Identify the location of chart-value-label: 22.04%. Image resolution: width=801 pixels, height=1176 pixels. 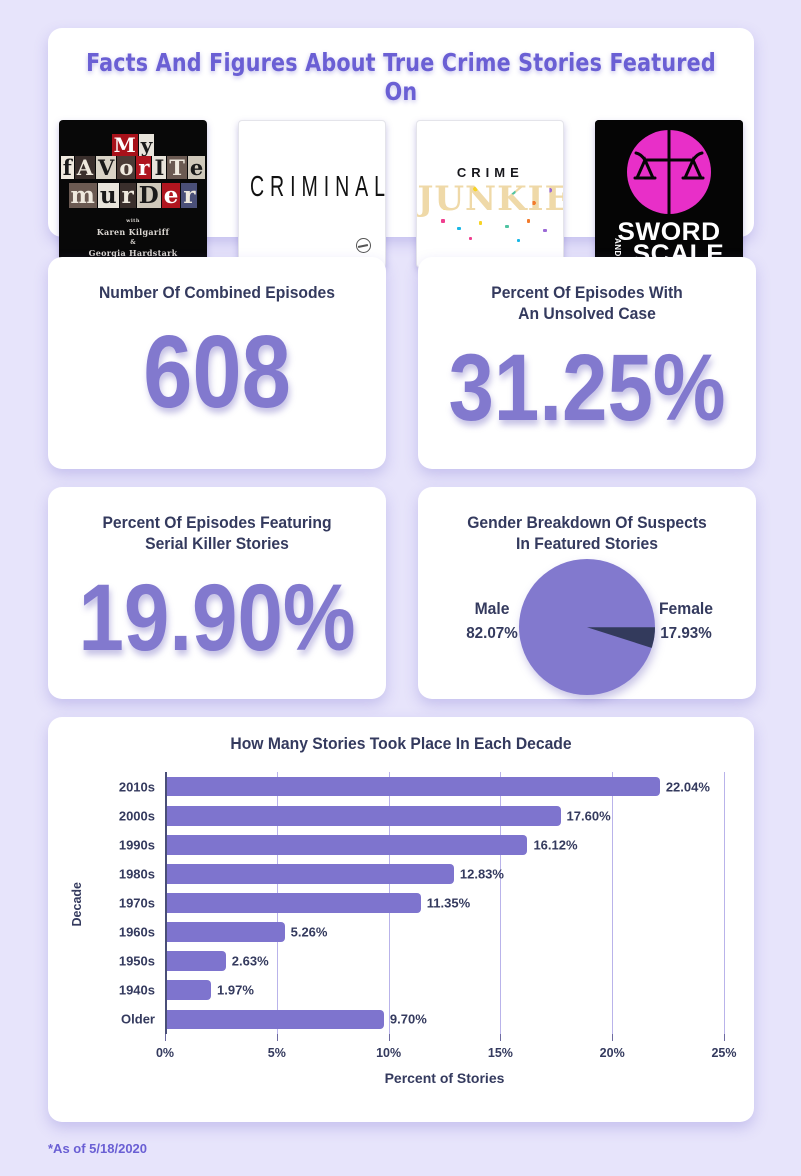
(687, 787).